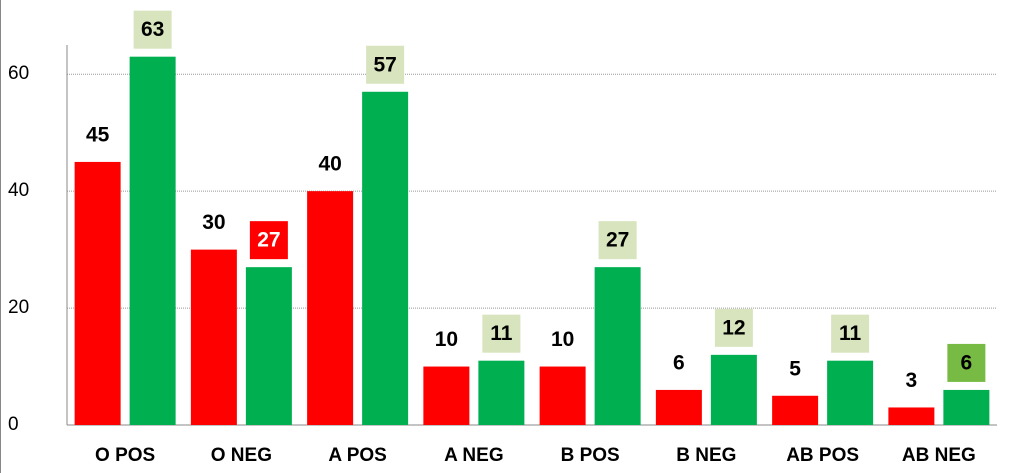 This screenshot has height=473, width=1017. I want to click on y-tick-label: 0, so click(13, 424).